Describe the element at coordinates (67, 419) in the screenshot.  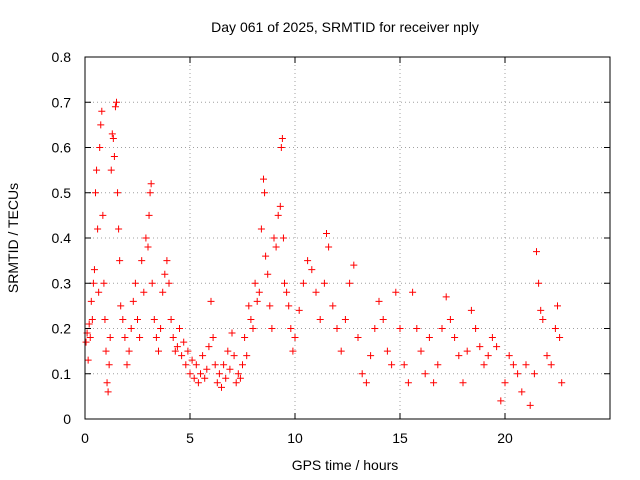
I see `y-tick-label: 0` at that location.